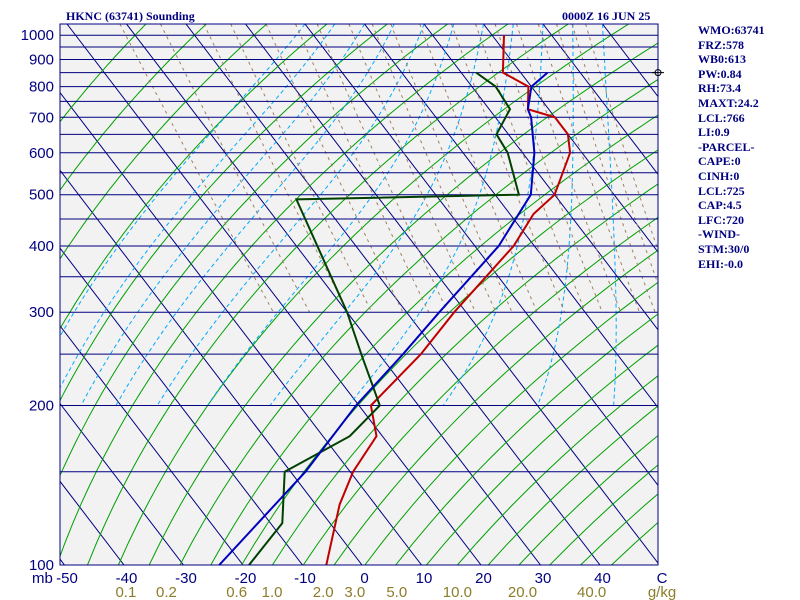 The image size is (800, 600). Describe the element at coordinates (127, 578) in the screenshot. I see `temperature-tick-label: -40` at that location.